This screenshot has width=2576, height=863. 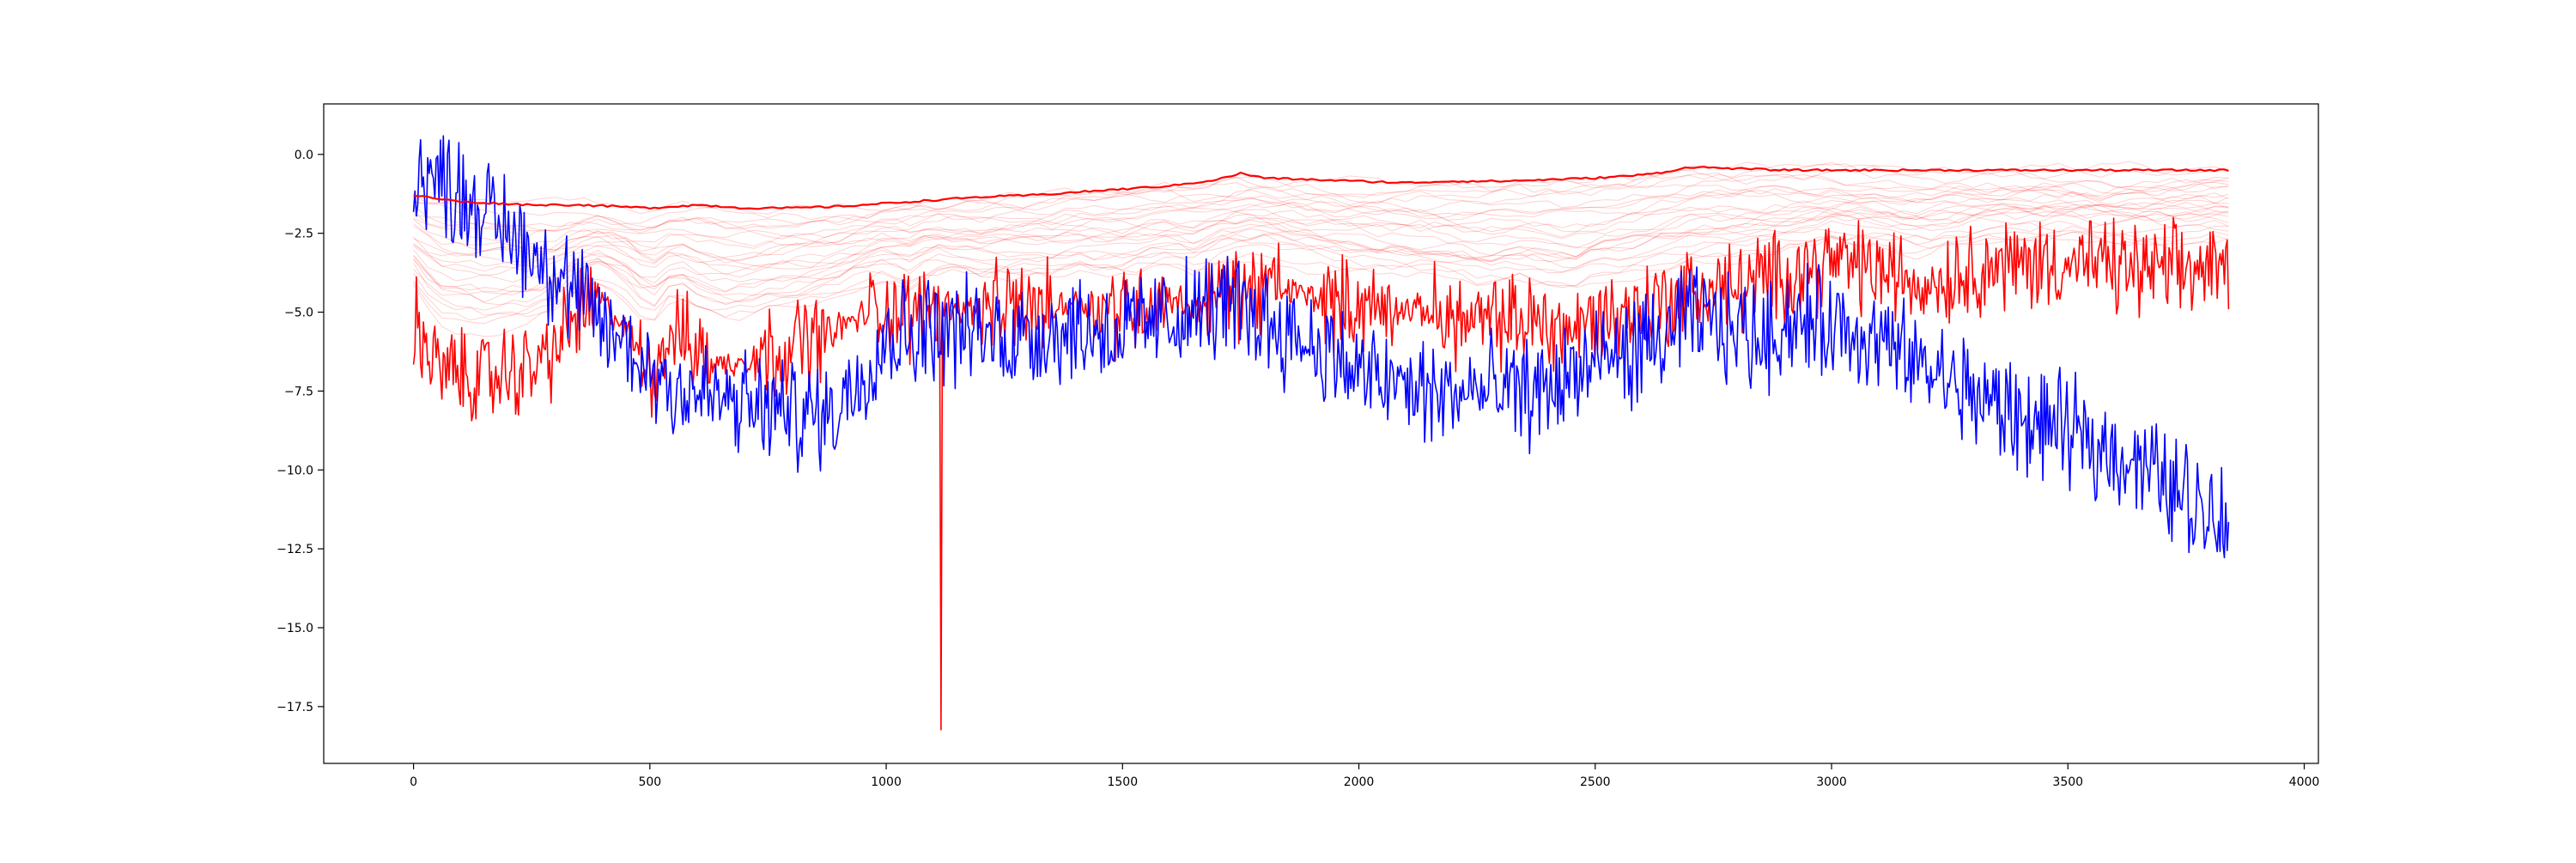 What do you see at coordinates (1360, 782) in the screenshot?
I see `x-tick-label: 2000` at bounding box center [1360, 782].